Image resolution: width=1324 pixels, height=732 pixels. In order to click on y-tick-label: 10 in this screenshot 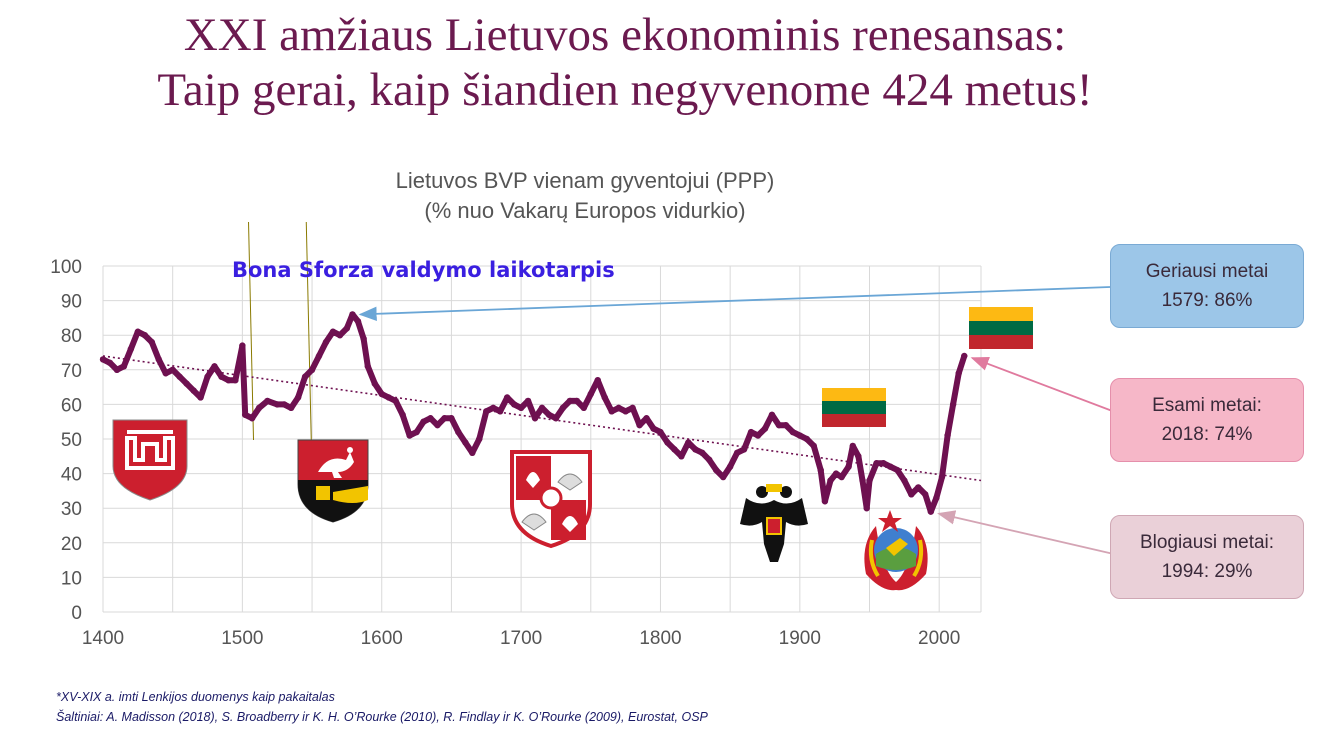, I will do `click(71, 578)`.